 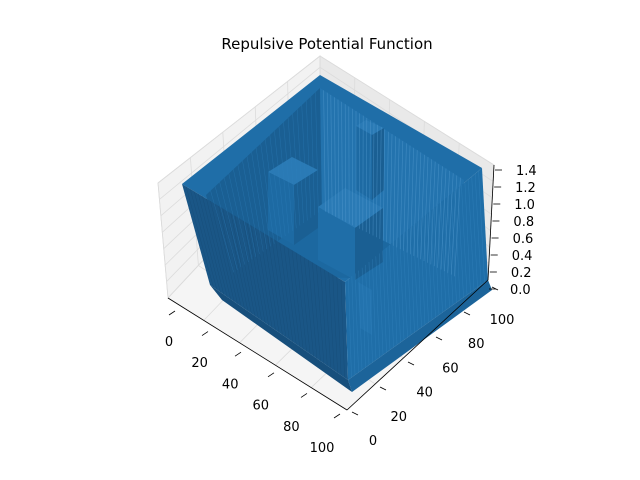 I want to click on x-axis-line, so click(x=257, y=354).